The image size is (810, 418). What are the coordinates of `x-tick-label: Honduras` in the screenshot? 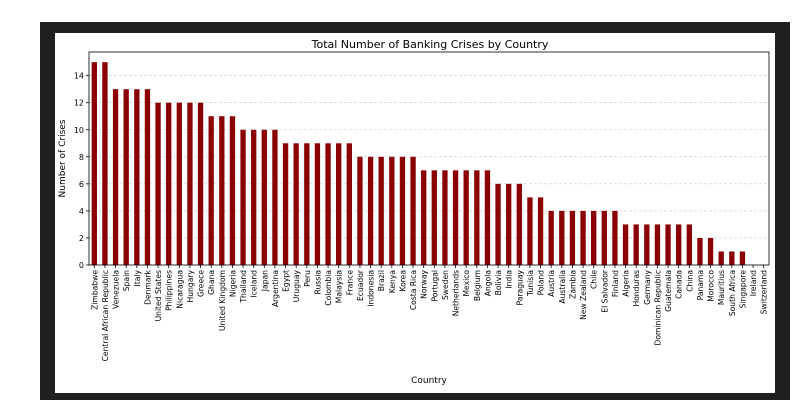 It's located at (636, 288).